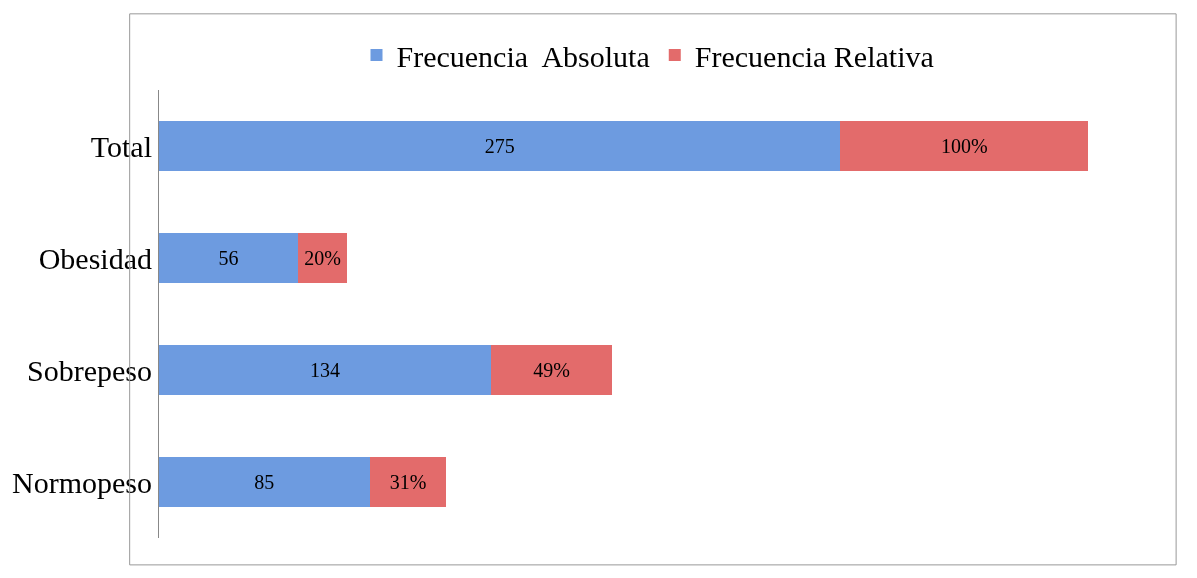 The image size is (1197, 578). I want to click on data-label: 31%, so click(408, 482).